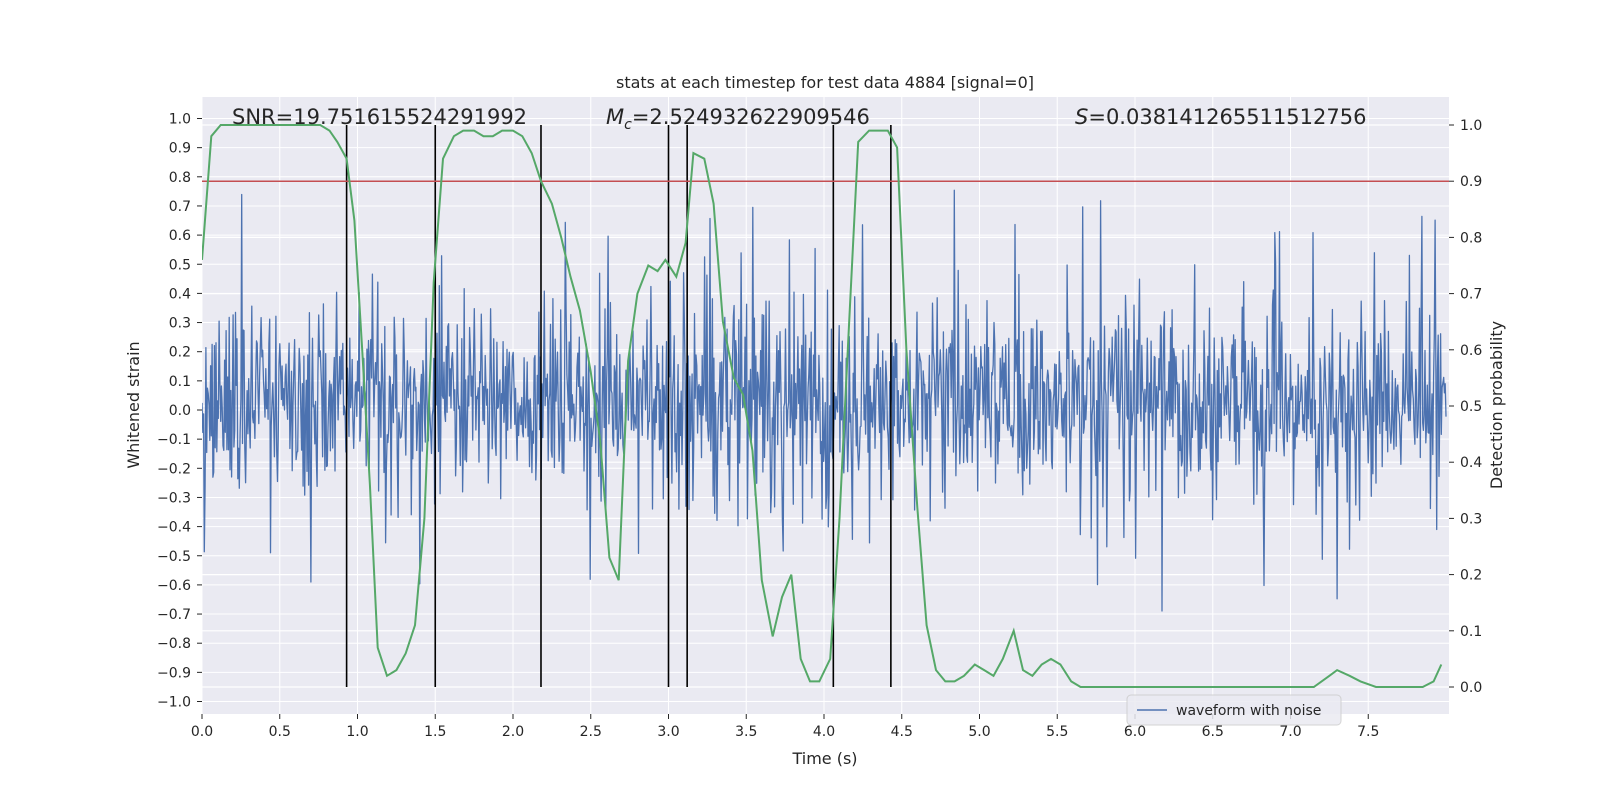 This screenshot has height=800, width=1600. What do you see at coordinates (174, 673) in the screenshot?
I see `y-tick-label: −0.9` at bounding box center [174, 673].